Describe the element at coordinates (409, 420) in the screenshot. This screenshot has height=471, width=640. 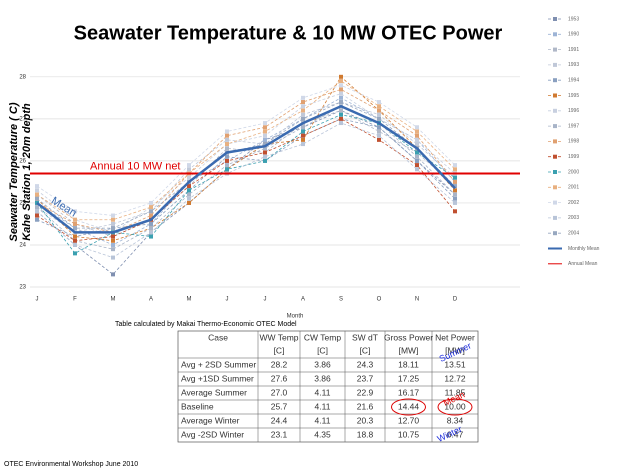
I see `table-cell: 12.70` at that location.